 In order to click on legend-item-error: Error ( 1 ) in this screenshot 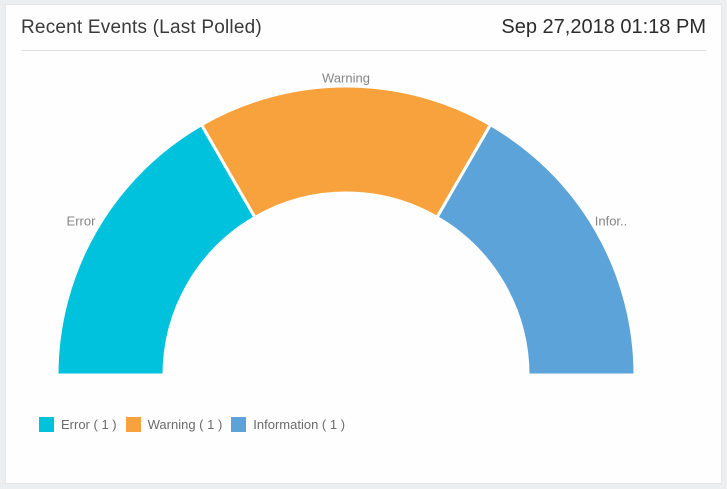, I will do `click(78, 424)`.